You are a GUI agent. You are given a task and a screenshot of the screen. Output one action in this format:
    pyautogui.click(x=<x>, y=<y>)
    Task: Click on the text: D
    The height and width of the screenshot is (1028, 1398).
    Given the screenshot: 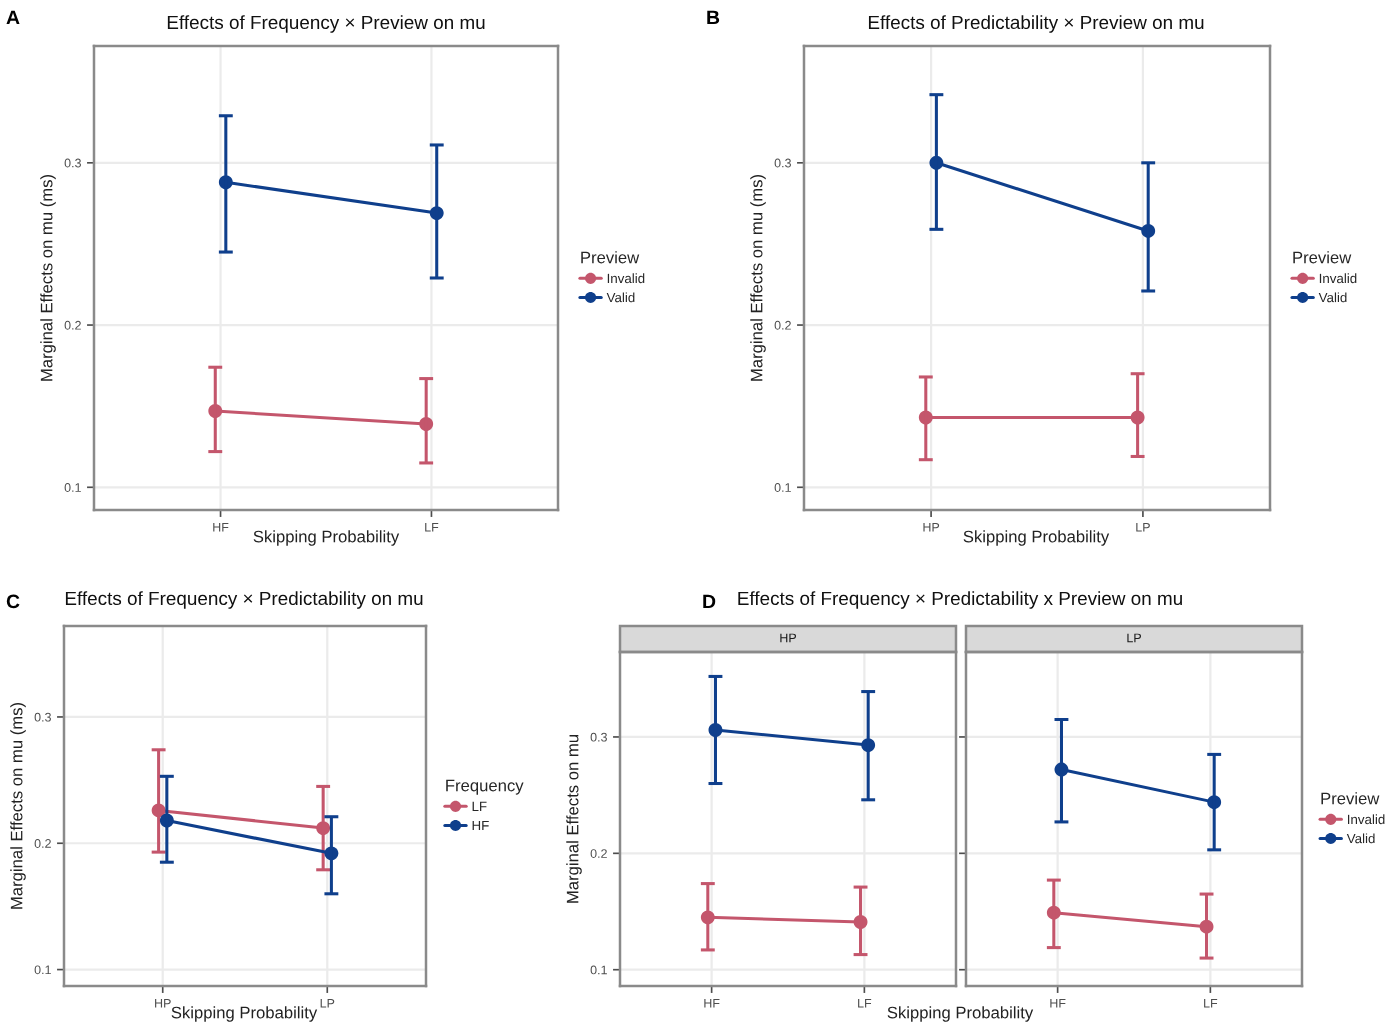 What is the action you would take?
    pyautogui.click(x=709, y=601)
    